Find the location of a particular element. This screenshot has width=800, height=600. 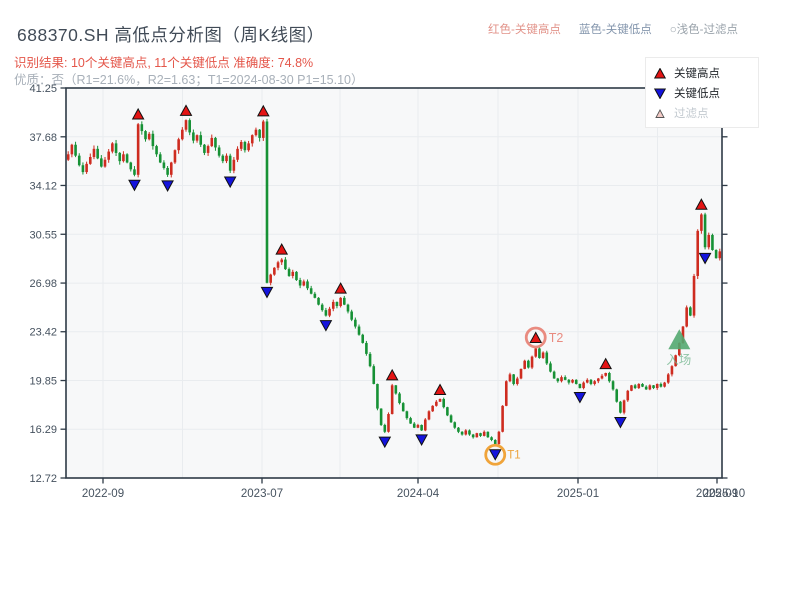

y-tick-label: 26.98 is located at coordinates (43, 284).